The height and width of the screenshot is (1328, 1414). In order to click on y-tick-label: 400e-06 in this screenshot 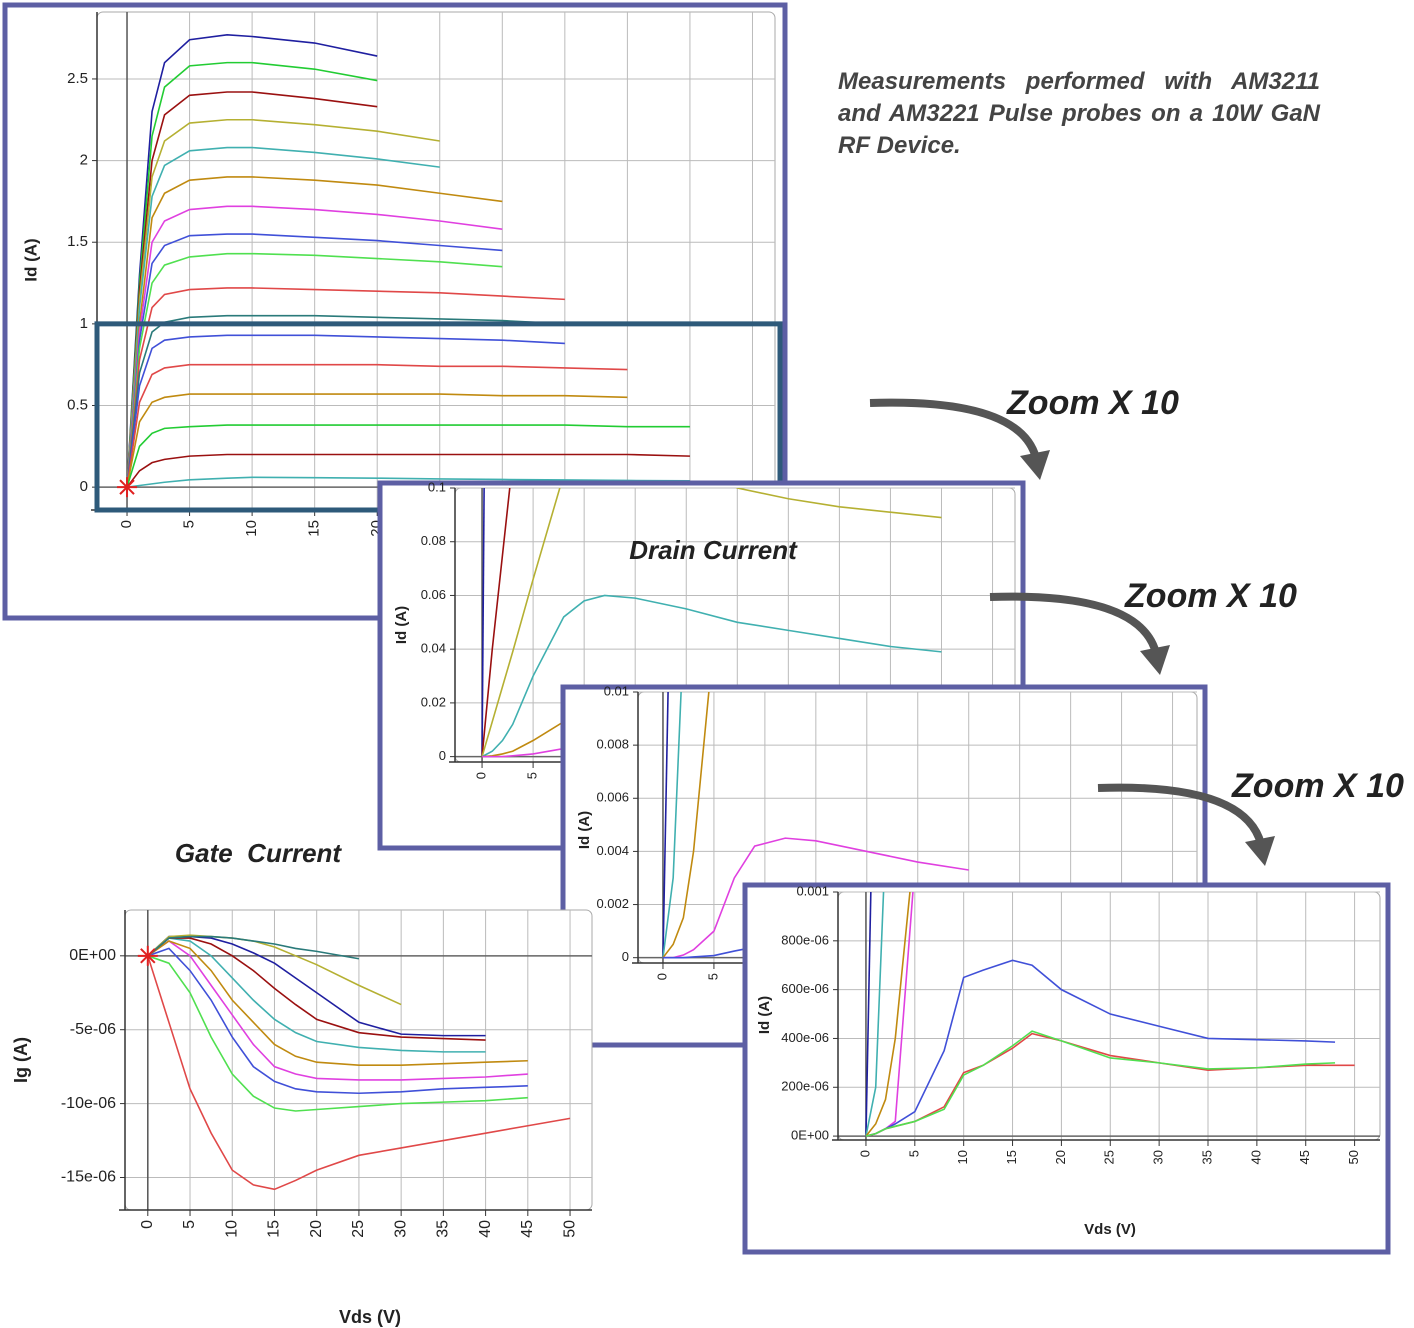, I will do `click(805, 1037)`.